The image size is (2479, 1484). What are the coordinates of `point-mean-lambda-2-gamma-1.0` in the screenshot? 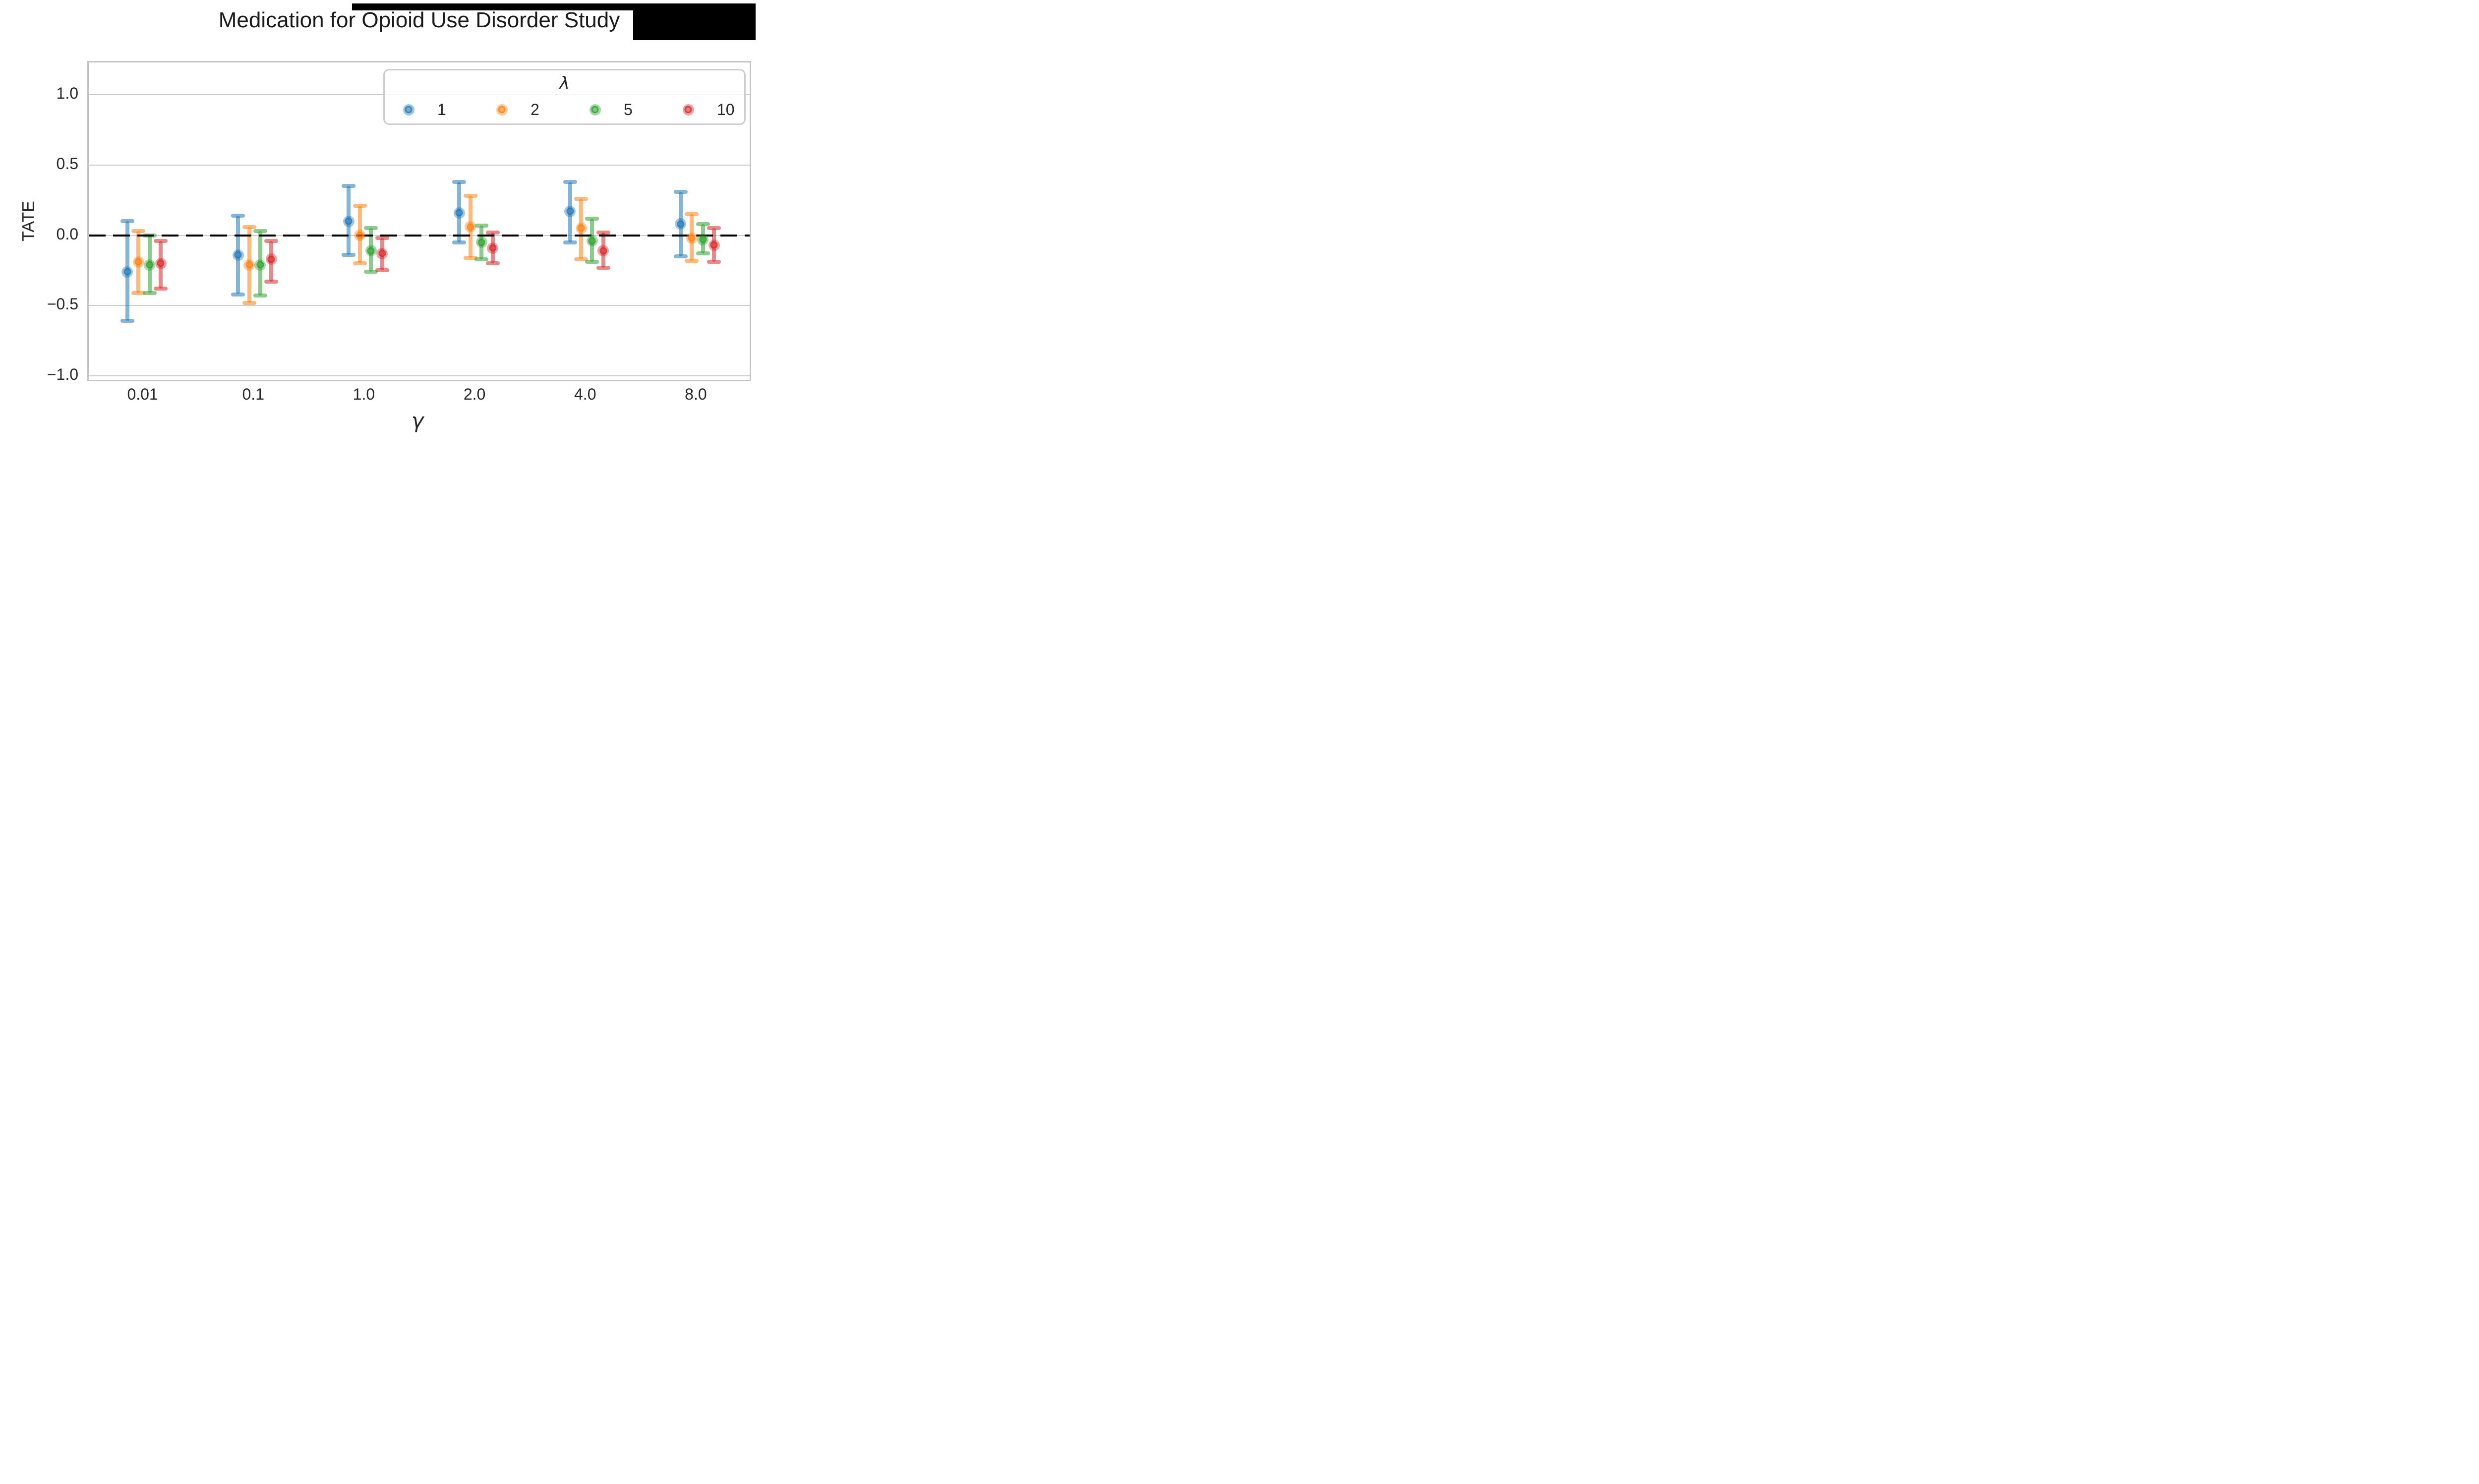 It's located at (360, 236).